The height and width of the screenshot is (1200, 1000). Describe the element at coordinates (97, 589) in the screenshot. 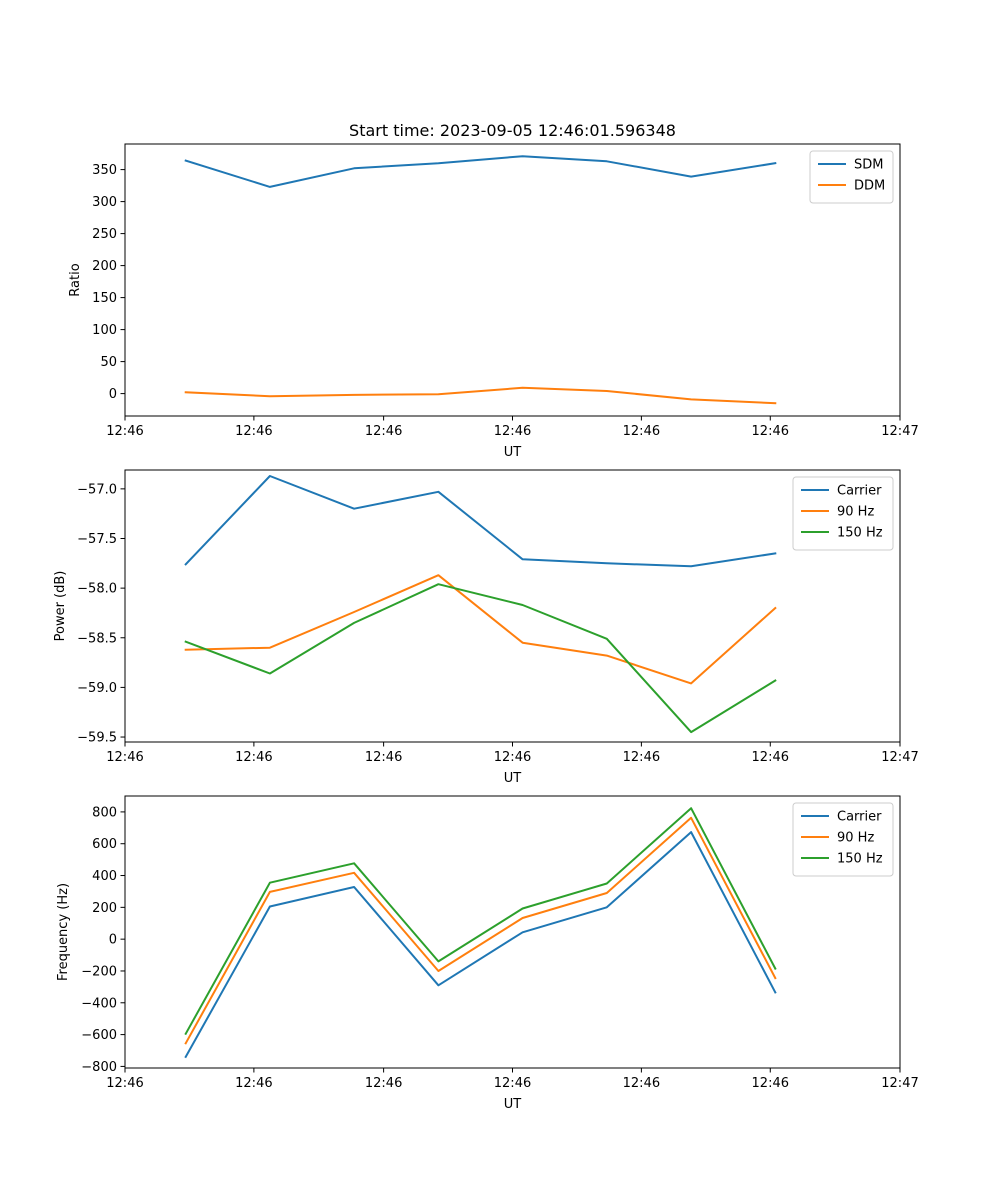

I see `y-tick-label: −58.0` at that location.